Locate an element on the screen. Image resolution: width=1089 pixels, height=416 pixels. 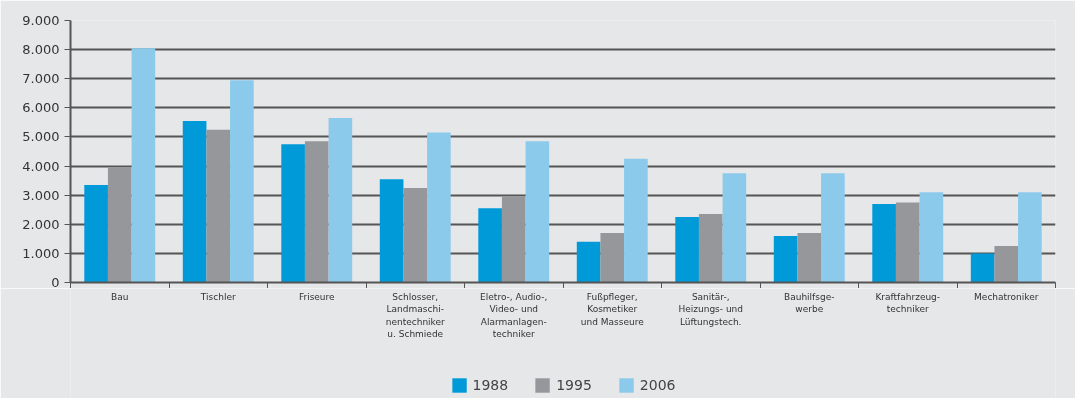
y-tick-label: 5.000 is located at coordinates (41, 137).